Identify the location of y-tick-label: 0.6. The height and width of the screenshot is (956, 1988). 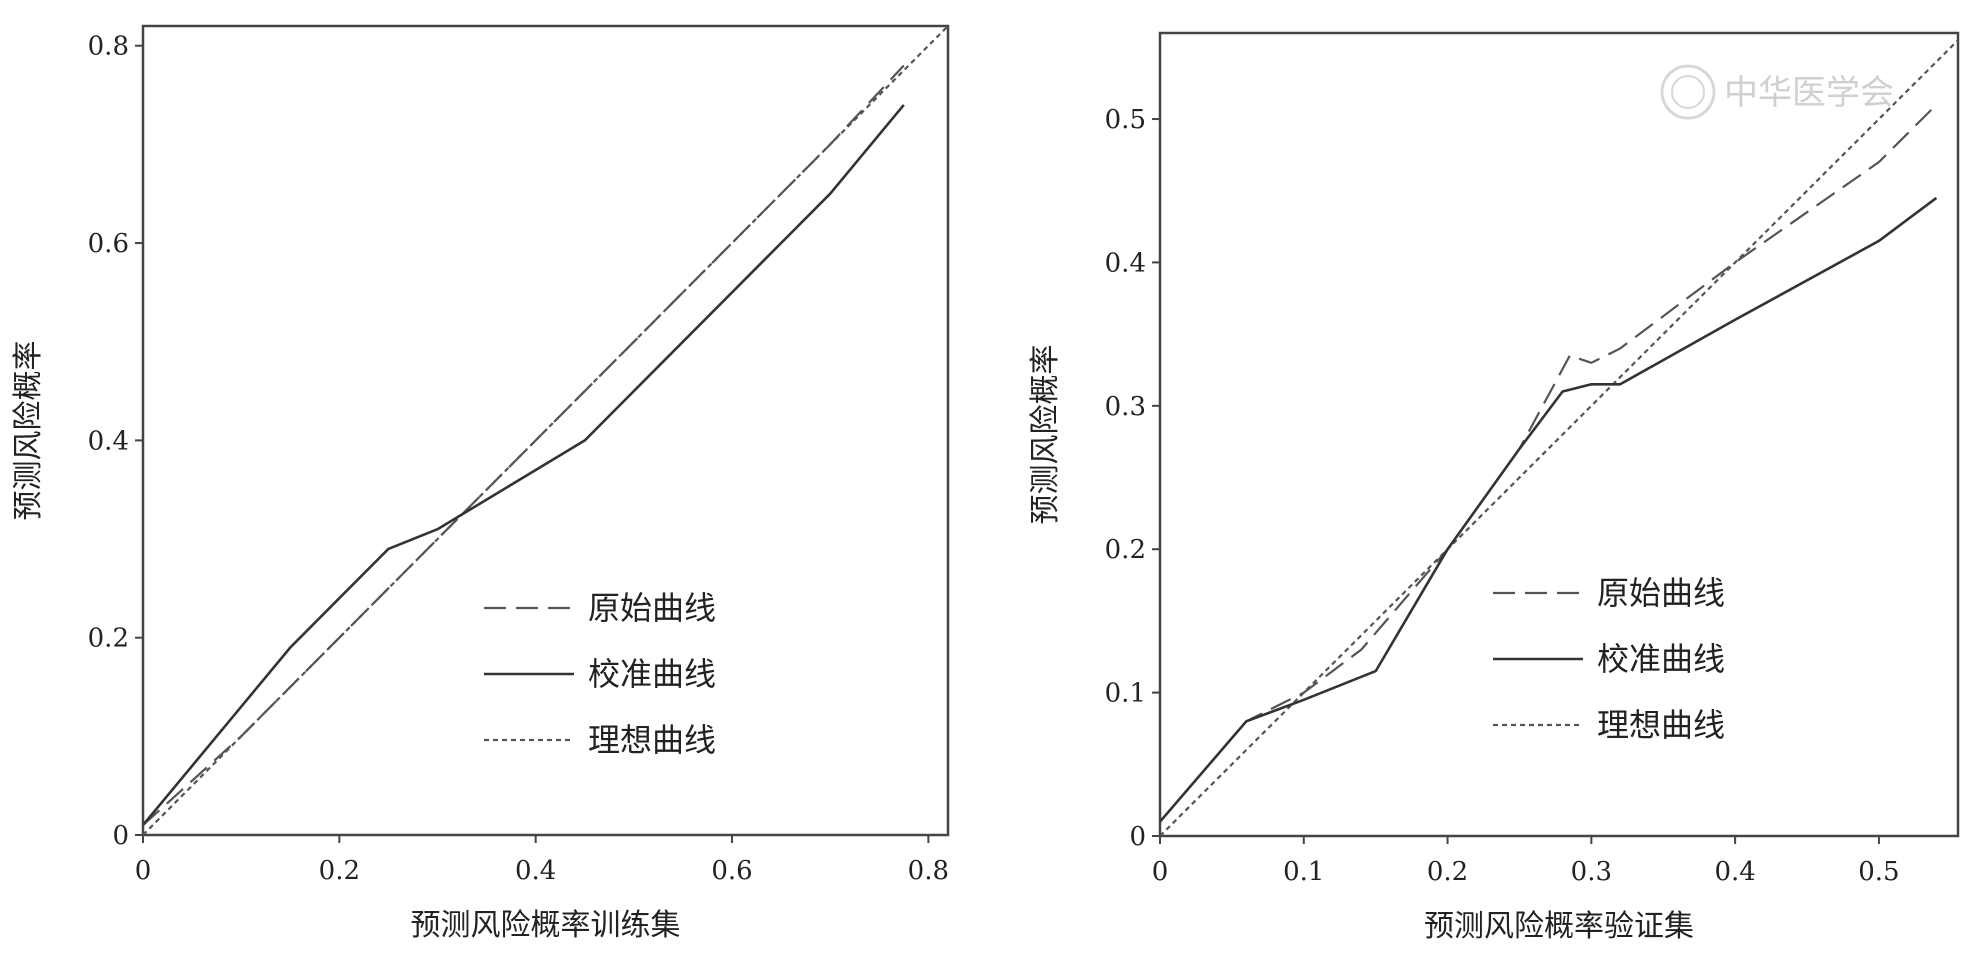
(108, 244).